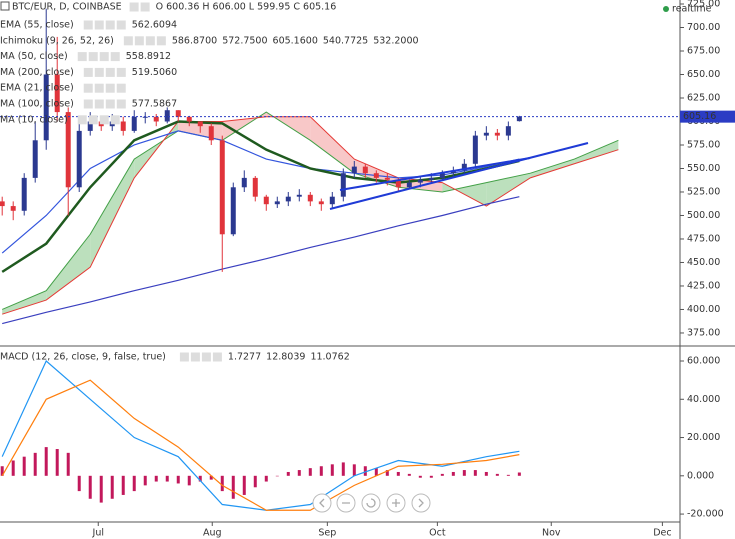  I want to click on collapse-icon, so click(5, 6).